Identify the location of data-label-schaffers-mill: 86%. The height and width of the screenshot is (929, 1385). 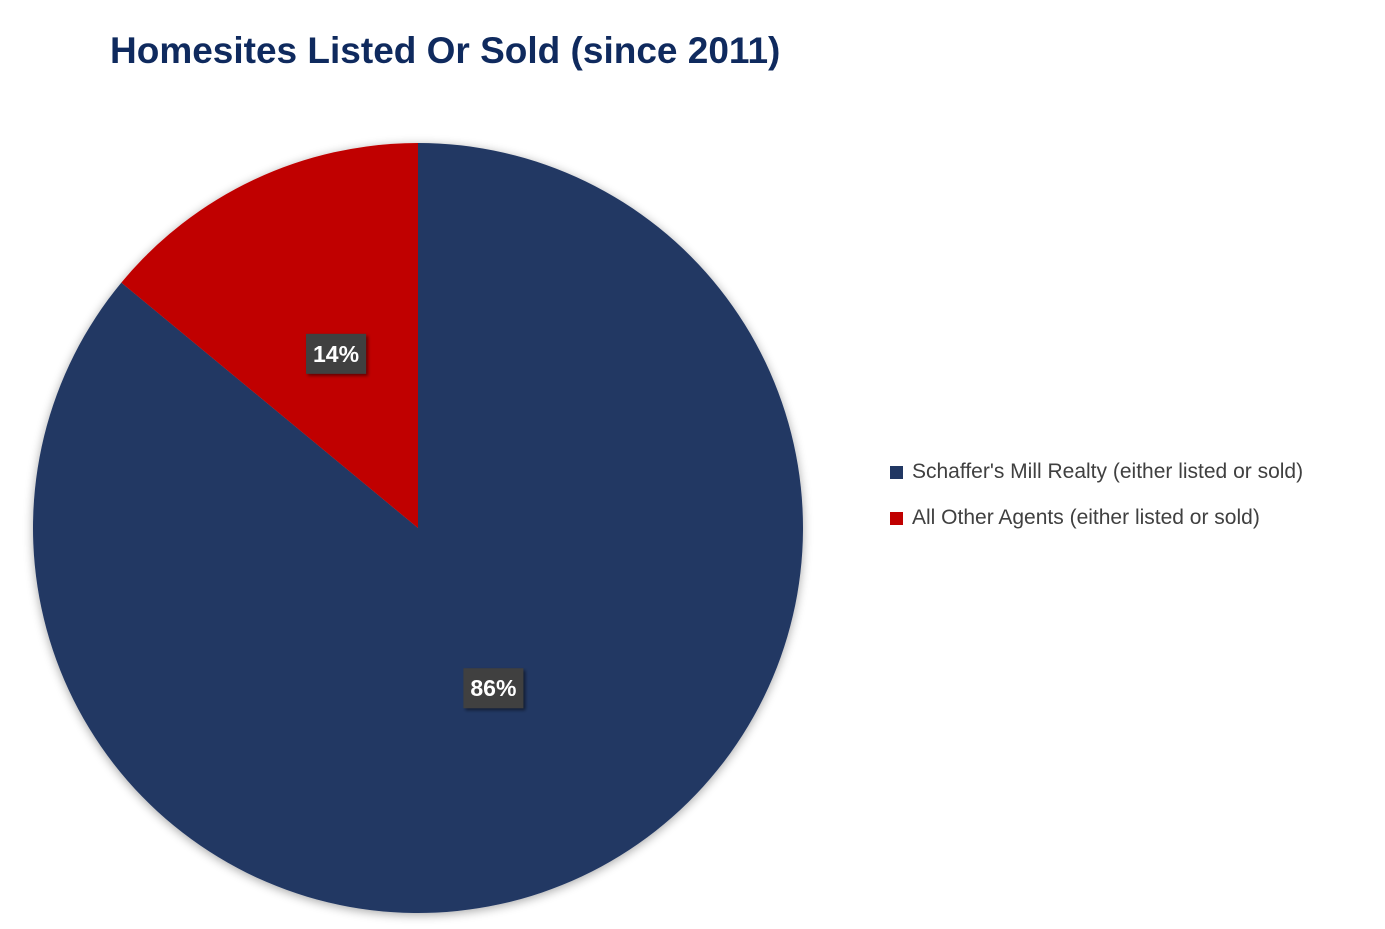
(493, 688).